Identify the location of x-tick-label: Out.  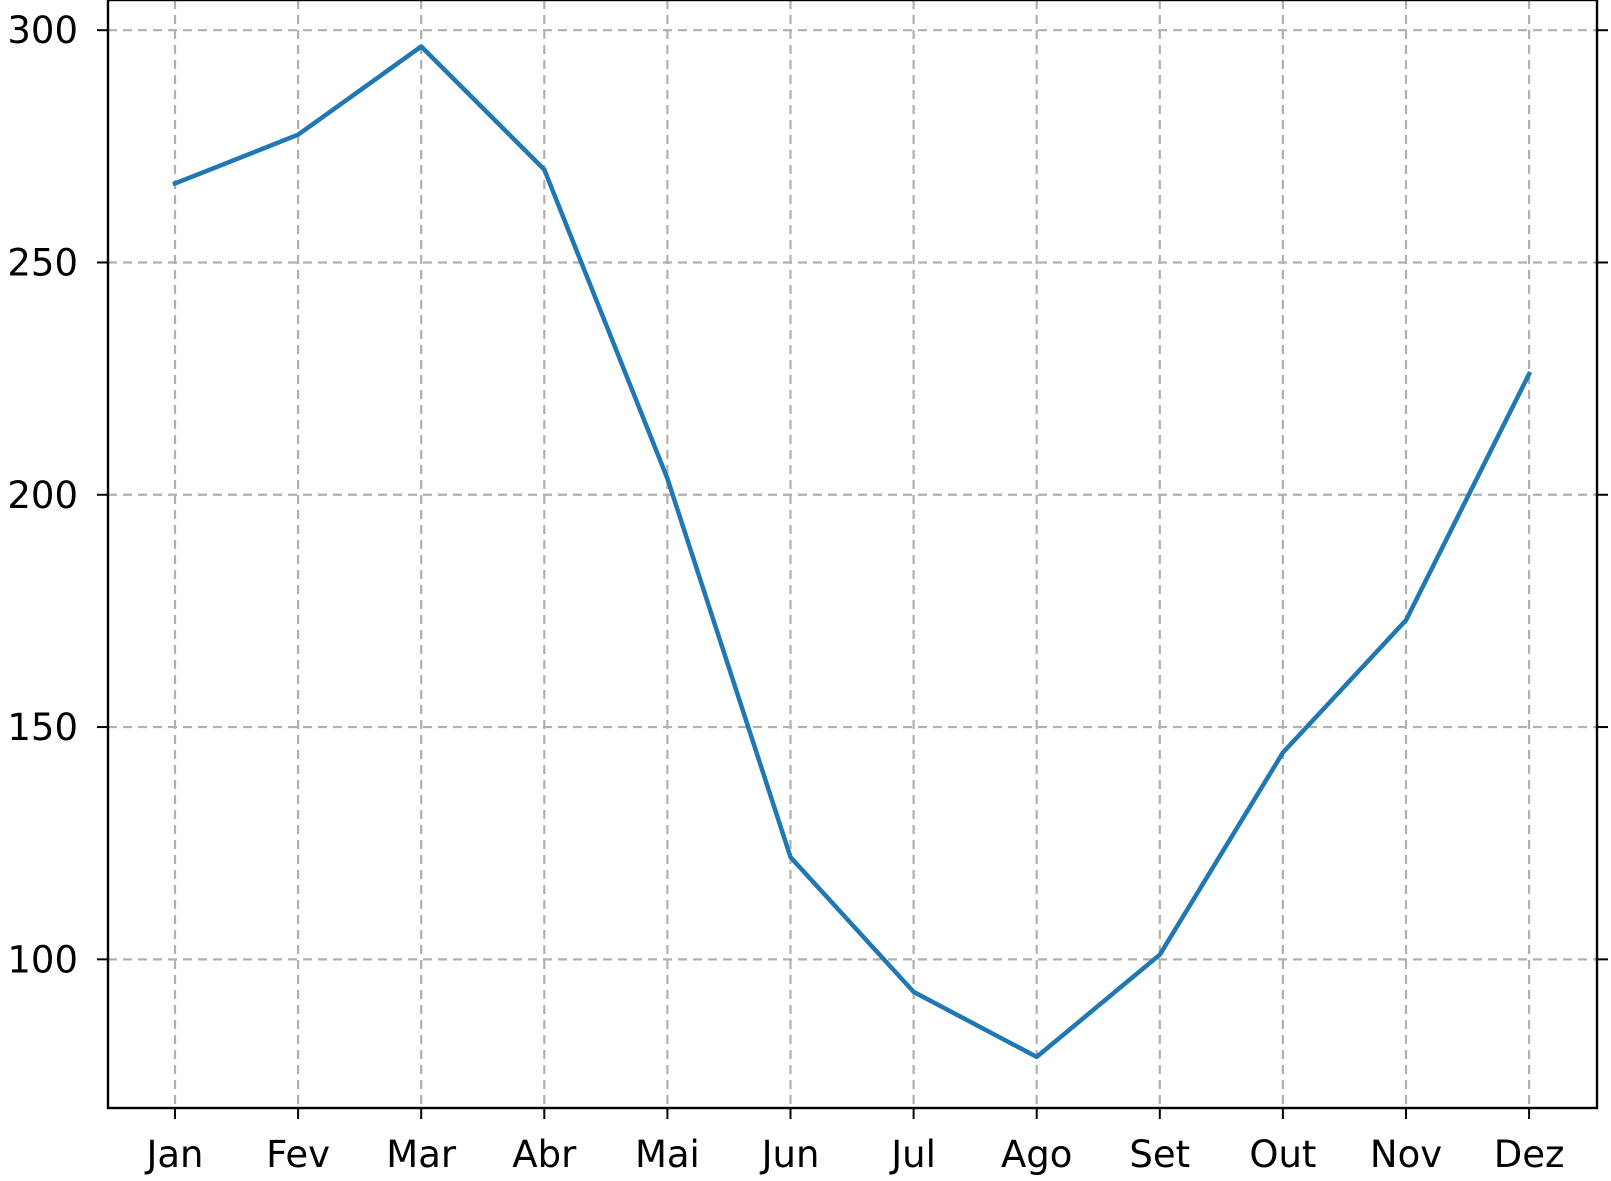
(1282, 1154).